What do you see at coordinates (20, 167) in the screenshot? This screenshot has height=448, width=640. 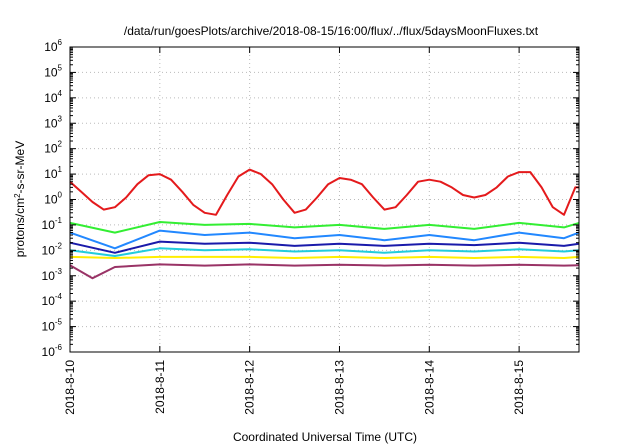 I see `y-axis-label-post: -s-sr-MeV` at bounding box center [20, 167].